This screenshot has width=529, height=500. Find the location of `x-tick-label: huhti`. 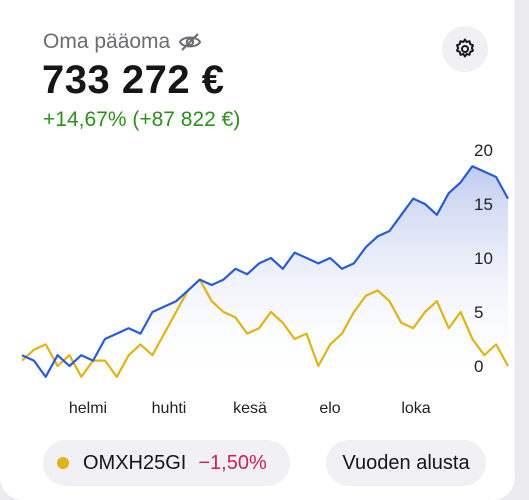

x-tick-label: huhti is located at coordinates (169, 408).